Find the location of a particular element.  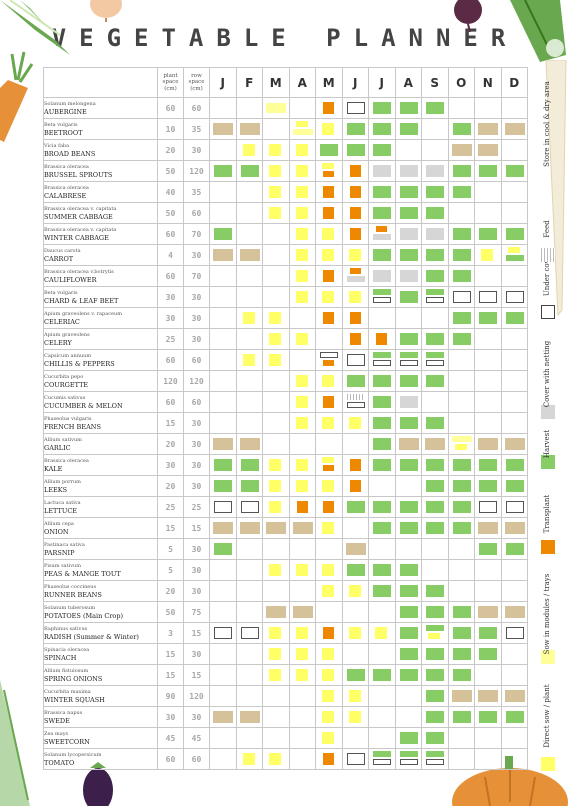

plant-space-value: 60 is located at coordinates (170, 108).